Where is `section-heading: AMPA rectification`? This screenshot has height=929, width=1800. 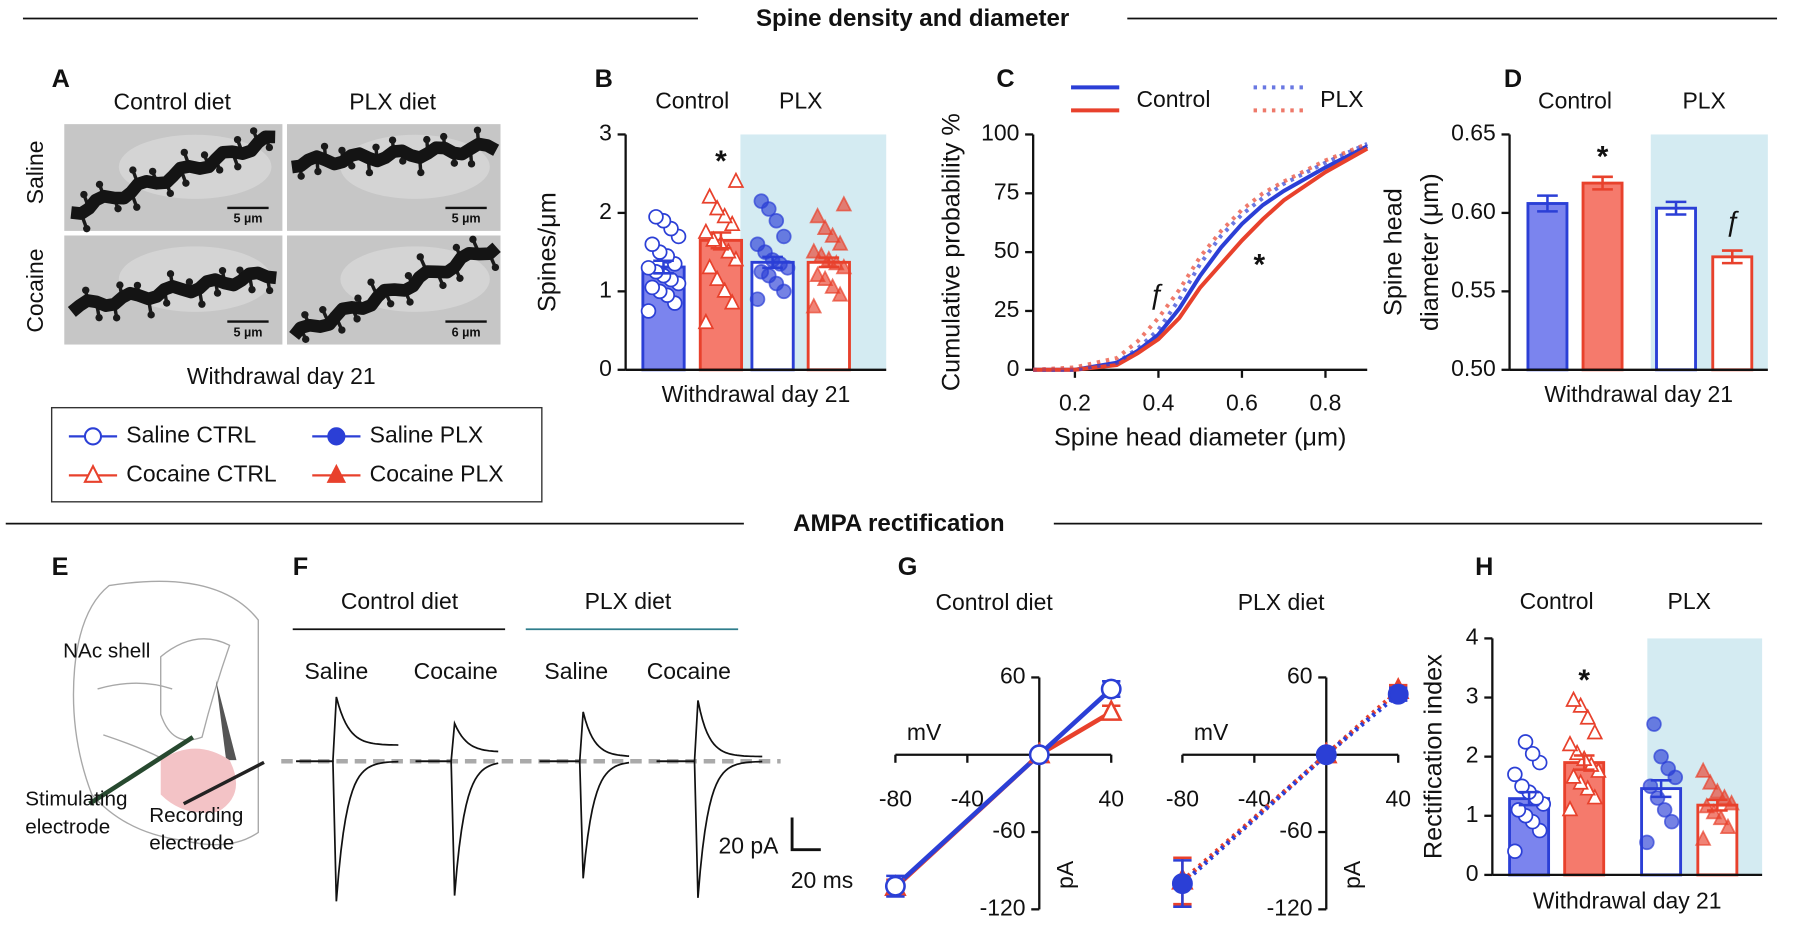
section-heading: AMPA rectification is located at coordinates (899, 523).